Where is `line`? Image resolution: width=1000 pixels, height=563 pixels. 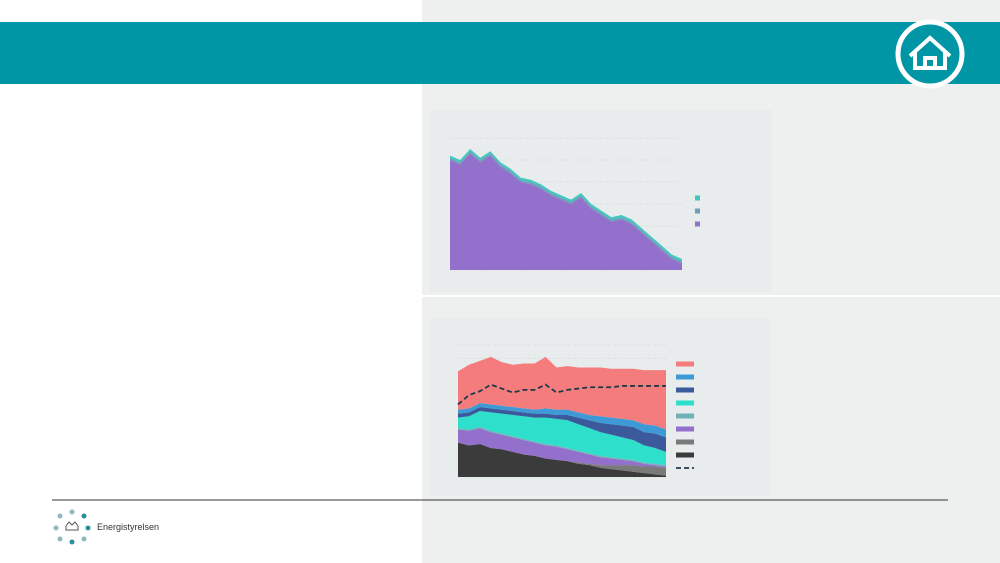
line is located at coordinates (561, 394).